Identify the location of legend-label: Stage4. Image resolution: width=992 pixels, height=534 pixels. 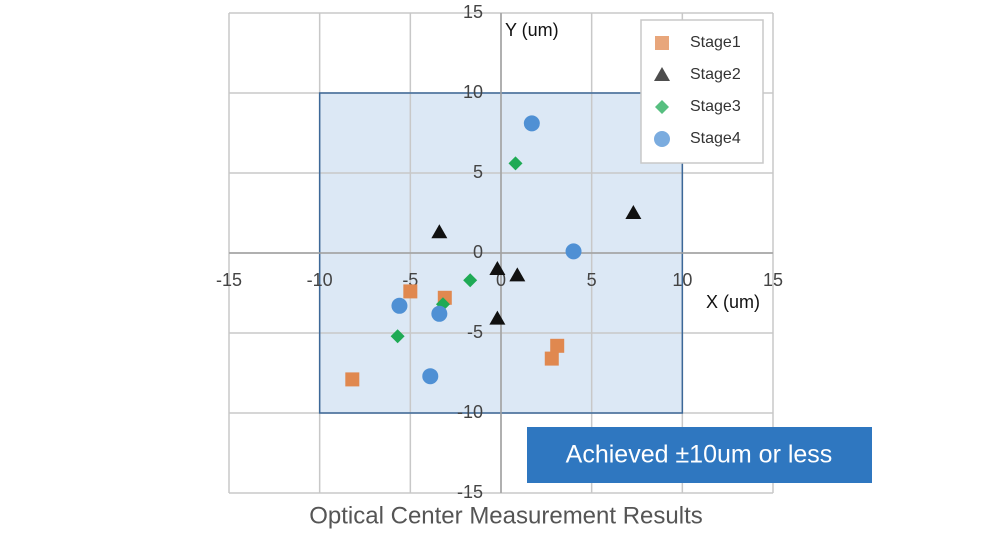
(715, 138).